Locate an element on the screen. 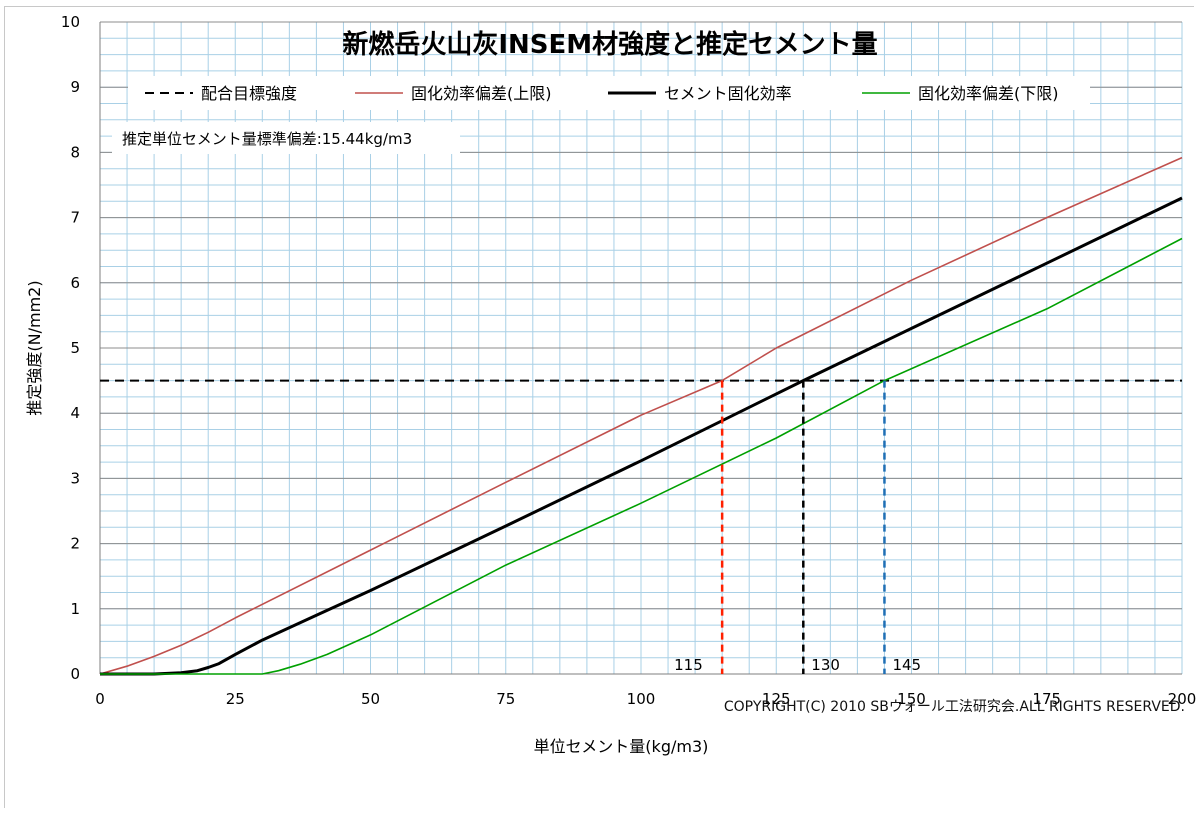 This screenshot has width=1199, height=814. stddev-box is located at coordinates (286, 138).